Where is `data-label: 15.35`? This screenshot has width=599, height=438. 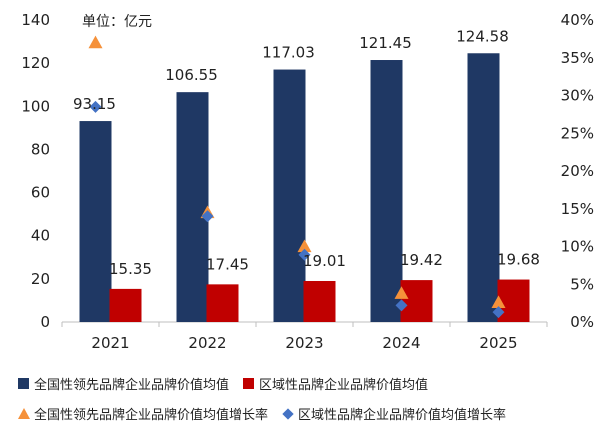
data-label: 15.35 is located at coordinates (130, 269).